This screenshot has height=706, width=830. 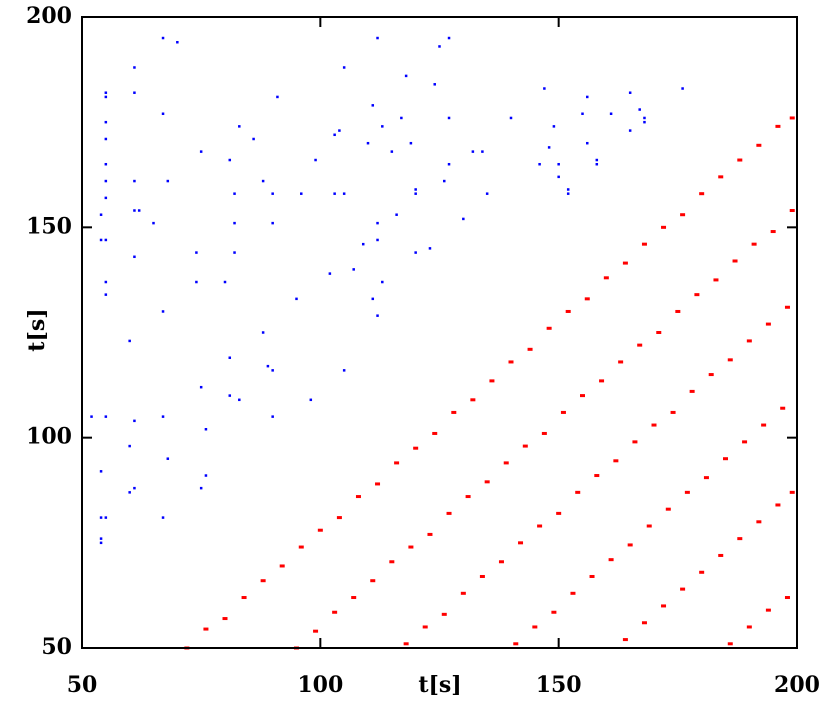 What do you see at coordinates (82, 685) in the screenshot?
I see `x-tick-label: 50` at bounding box center [82, 685].